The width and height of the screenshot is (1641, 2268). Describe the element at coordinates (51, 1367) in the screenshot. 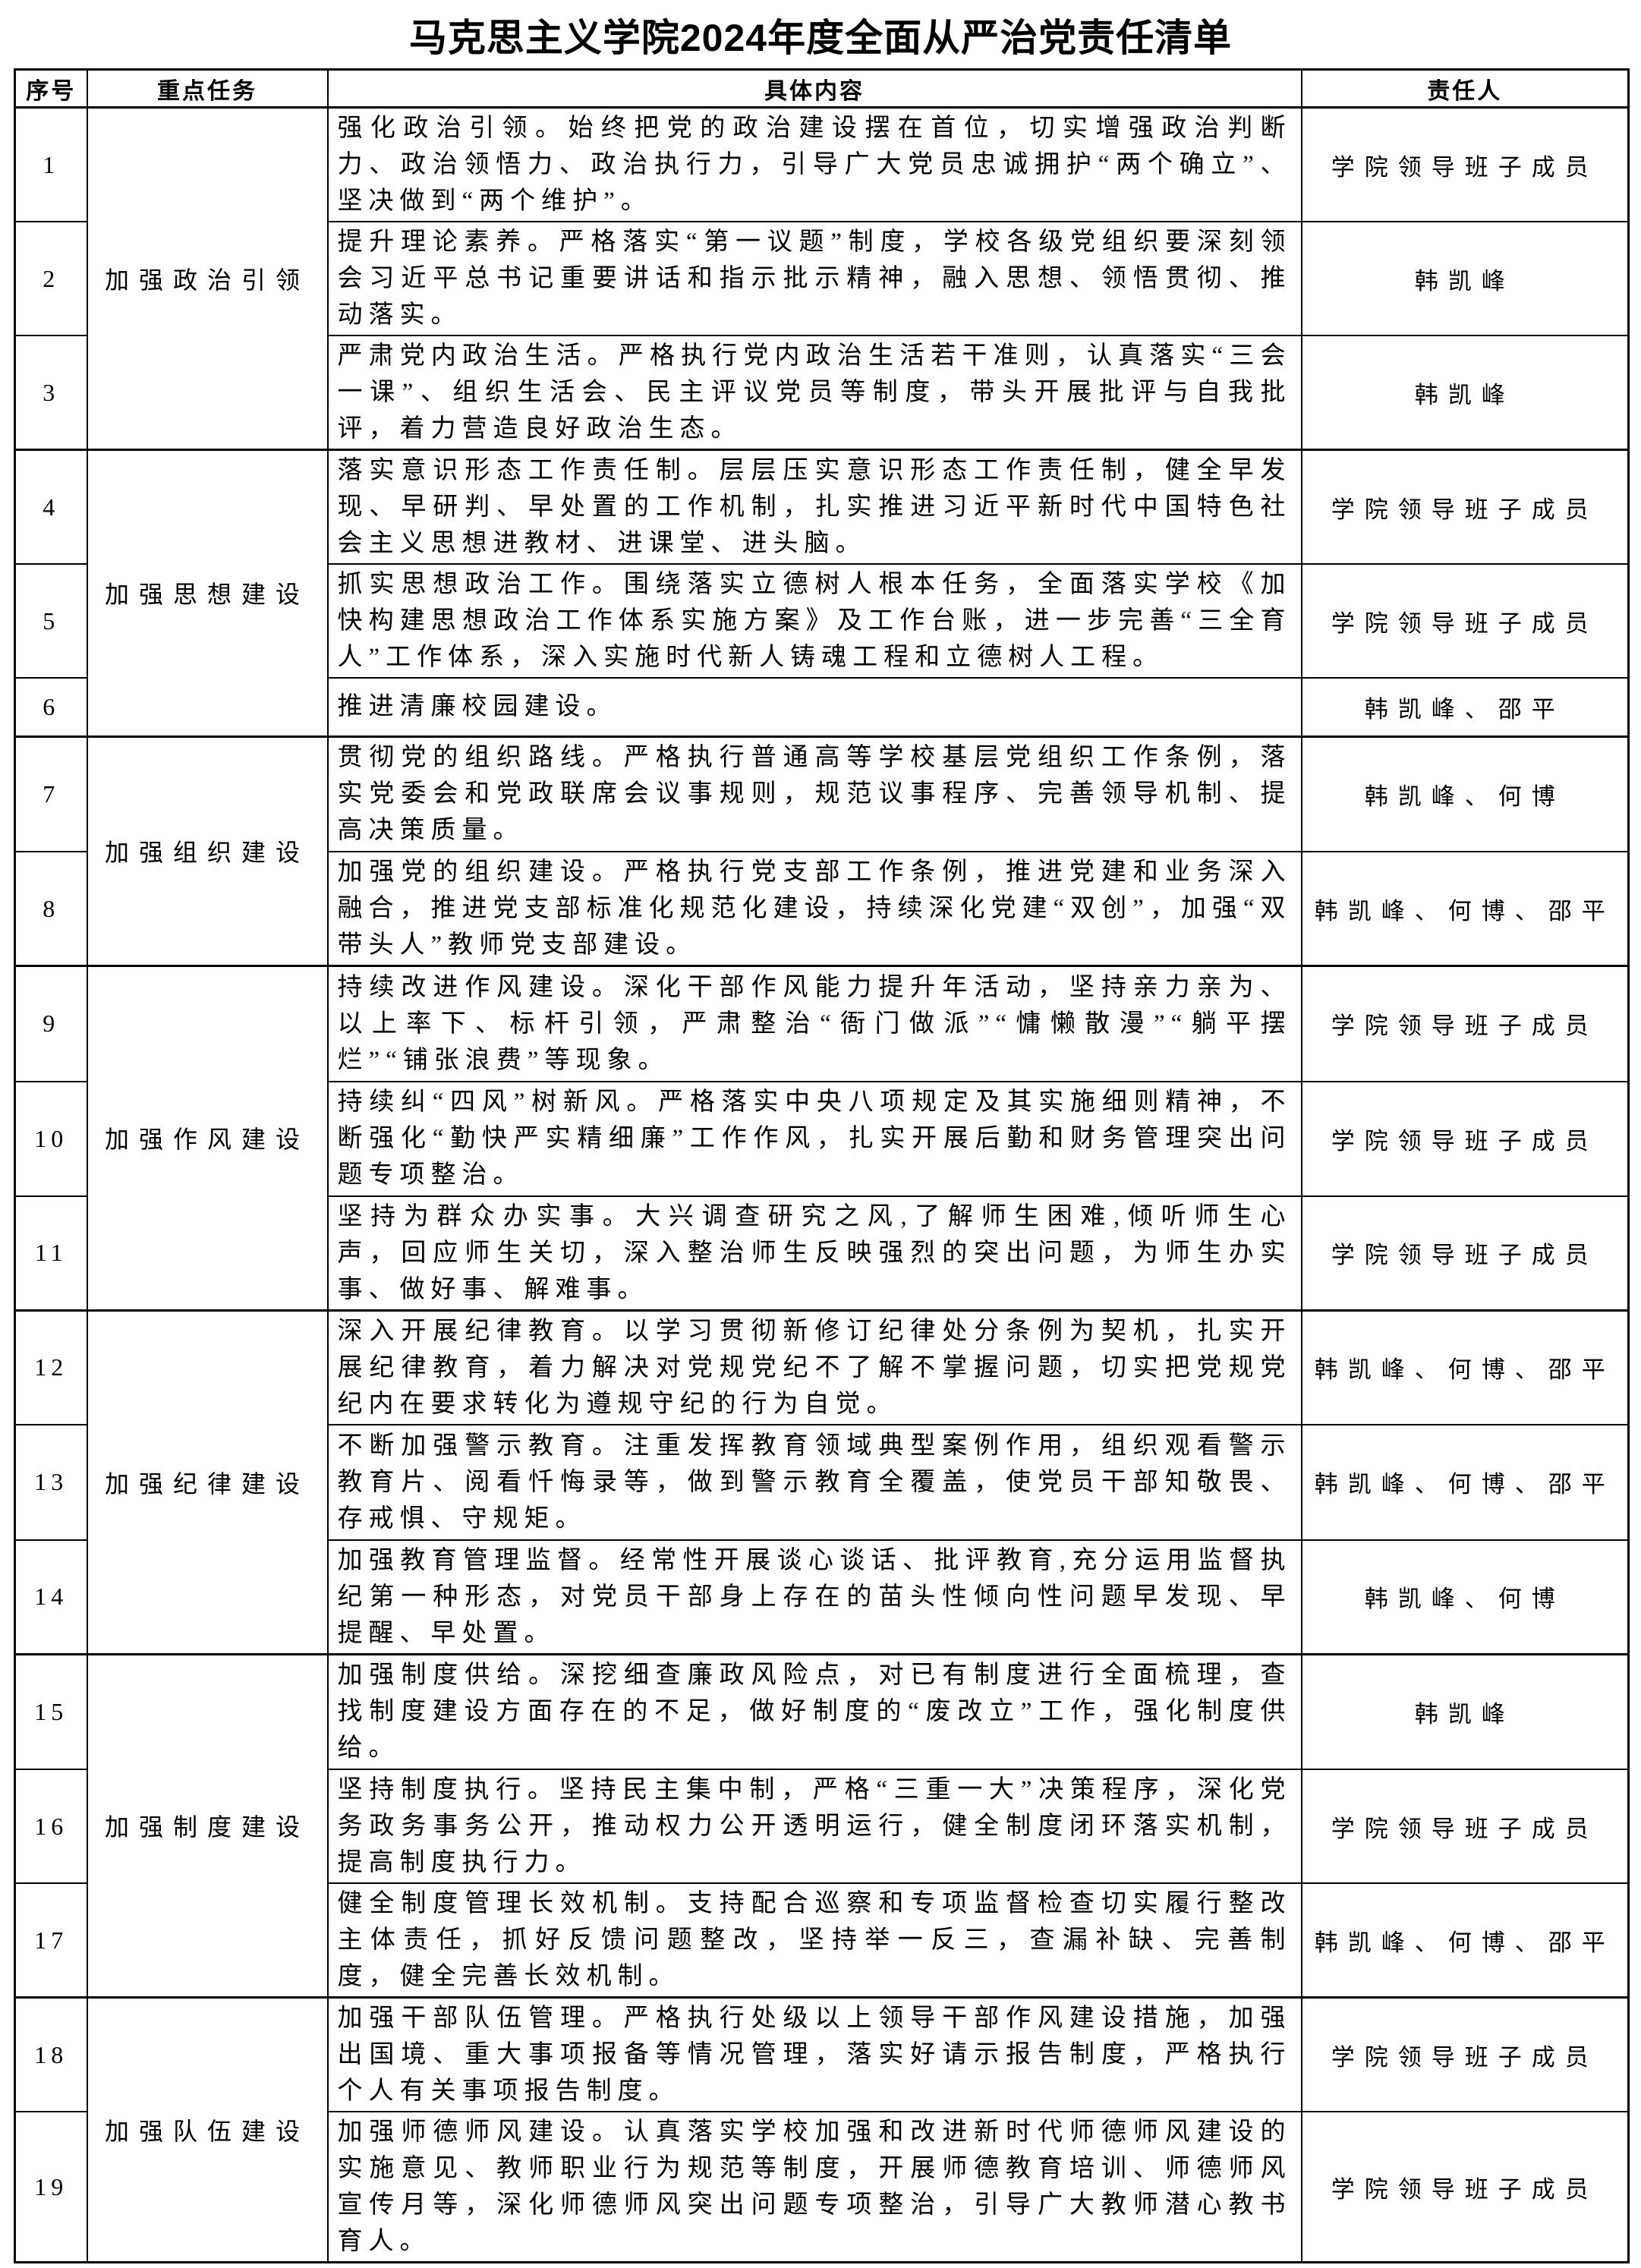

I see `row-number-cell: 12` at that location.